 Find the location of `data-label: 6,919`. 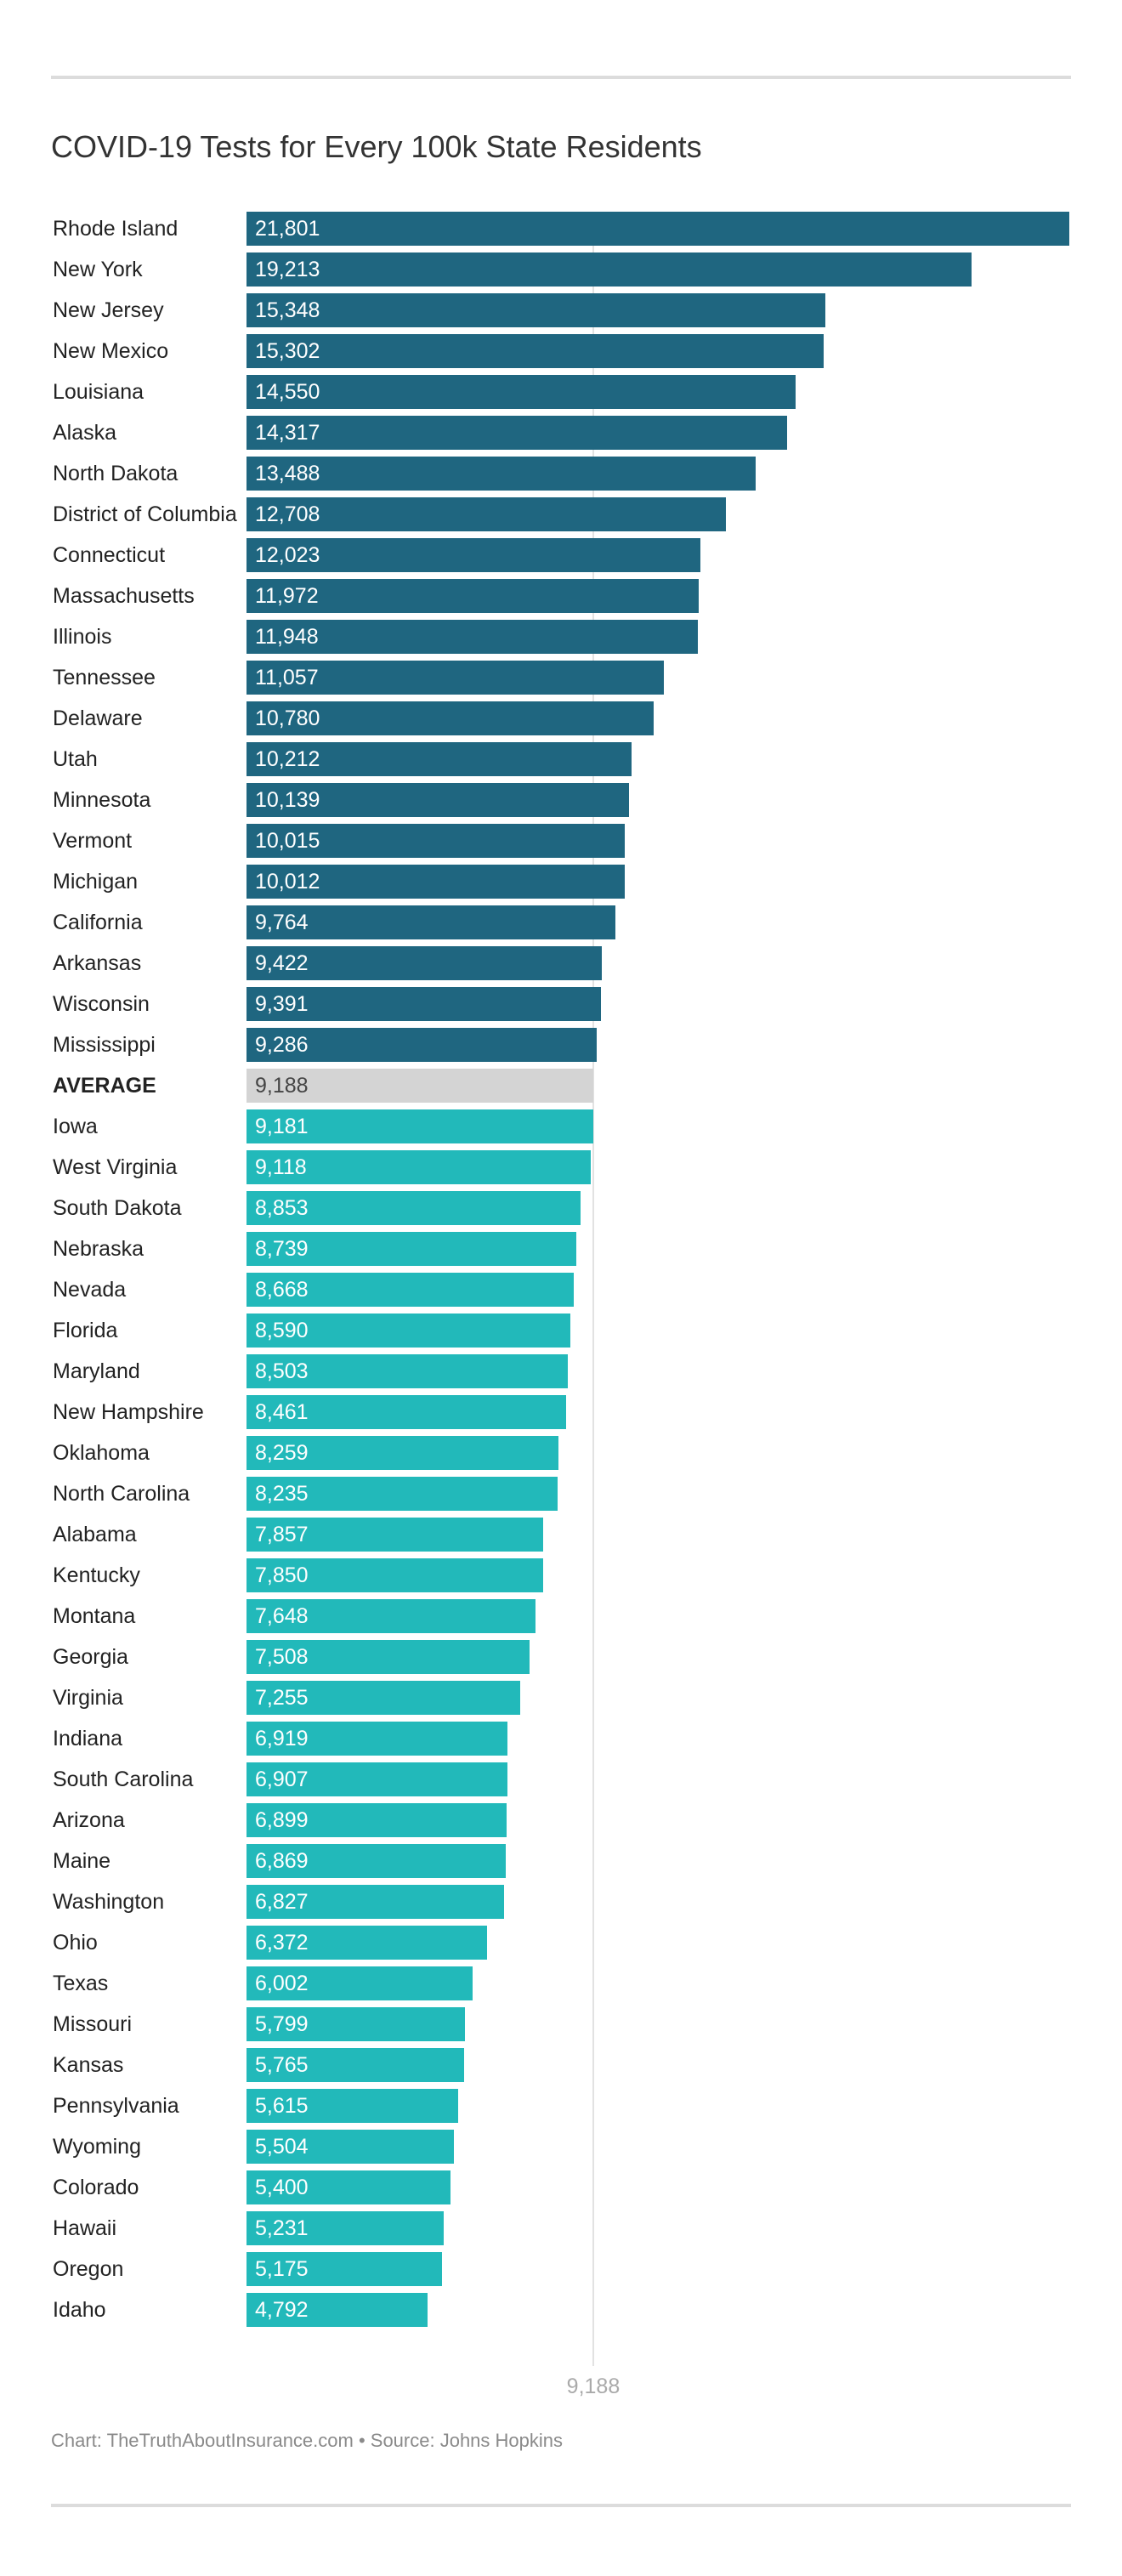

data-label: 6,919 is located at coordinates (282, 1739).